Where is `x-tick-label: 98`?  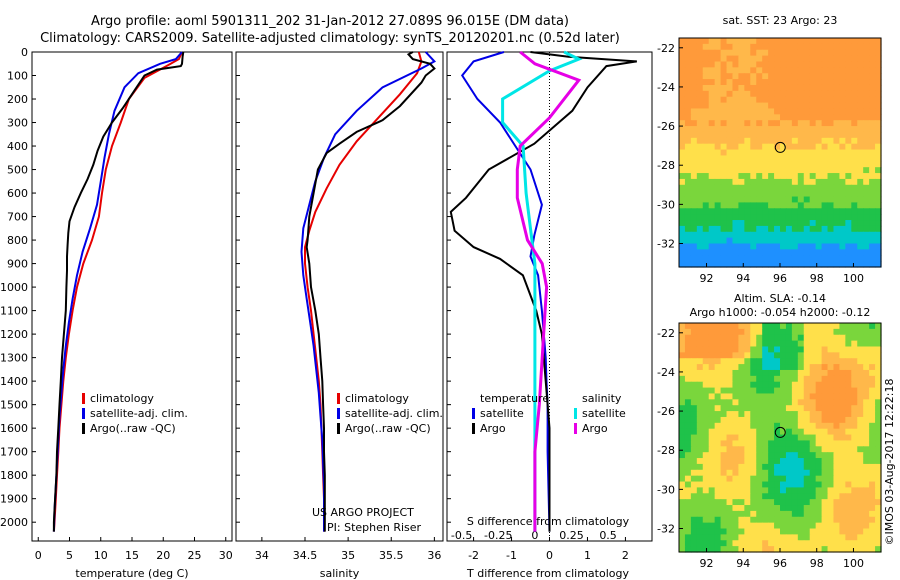 x-tick-label: 98 is located at coordinates (817, 563).